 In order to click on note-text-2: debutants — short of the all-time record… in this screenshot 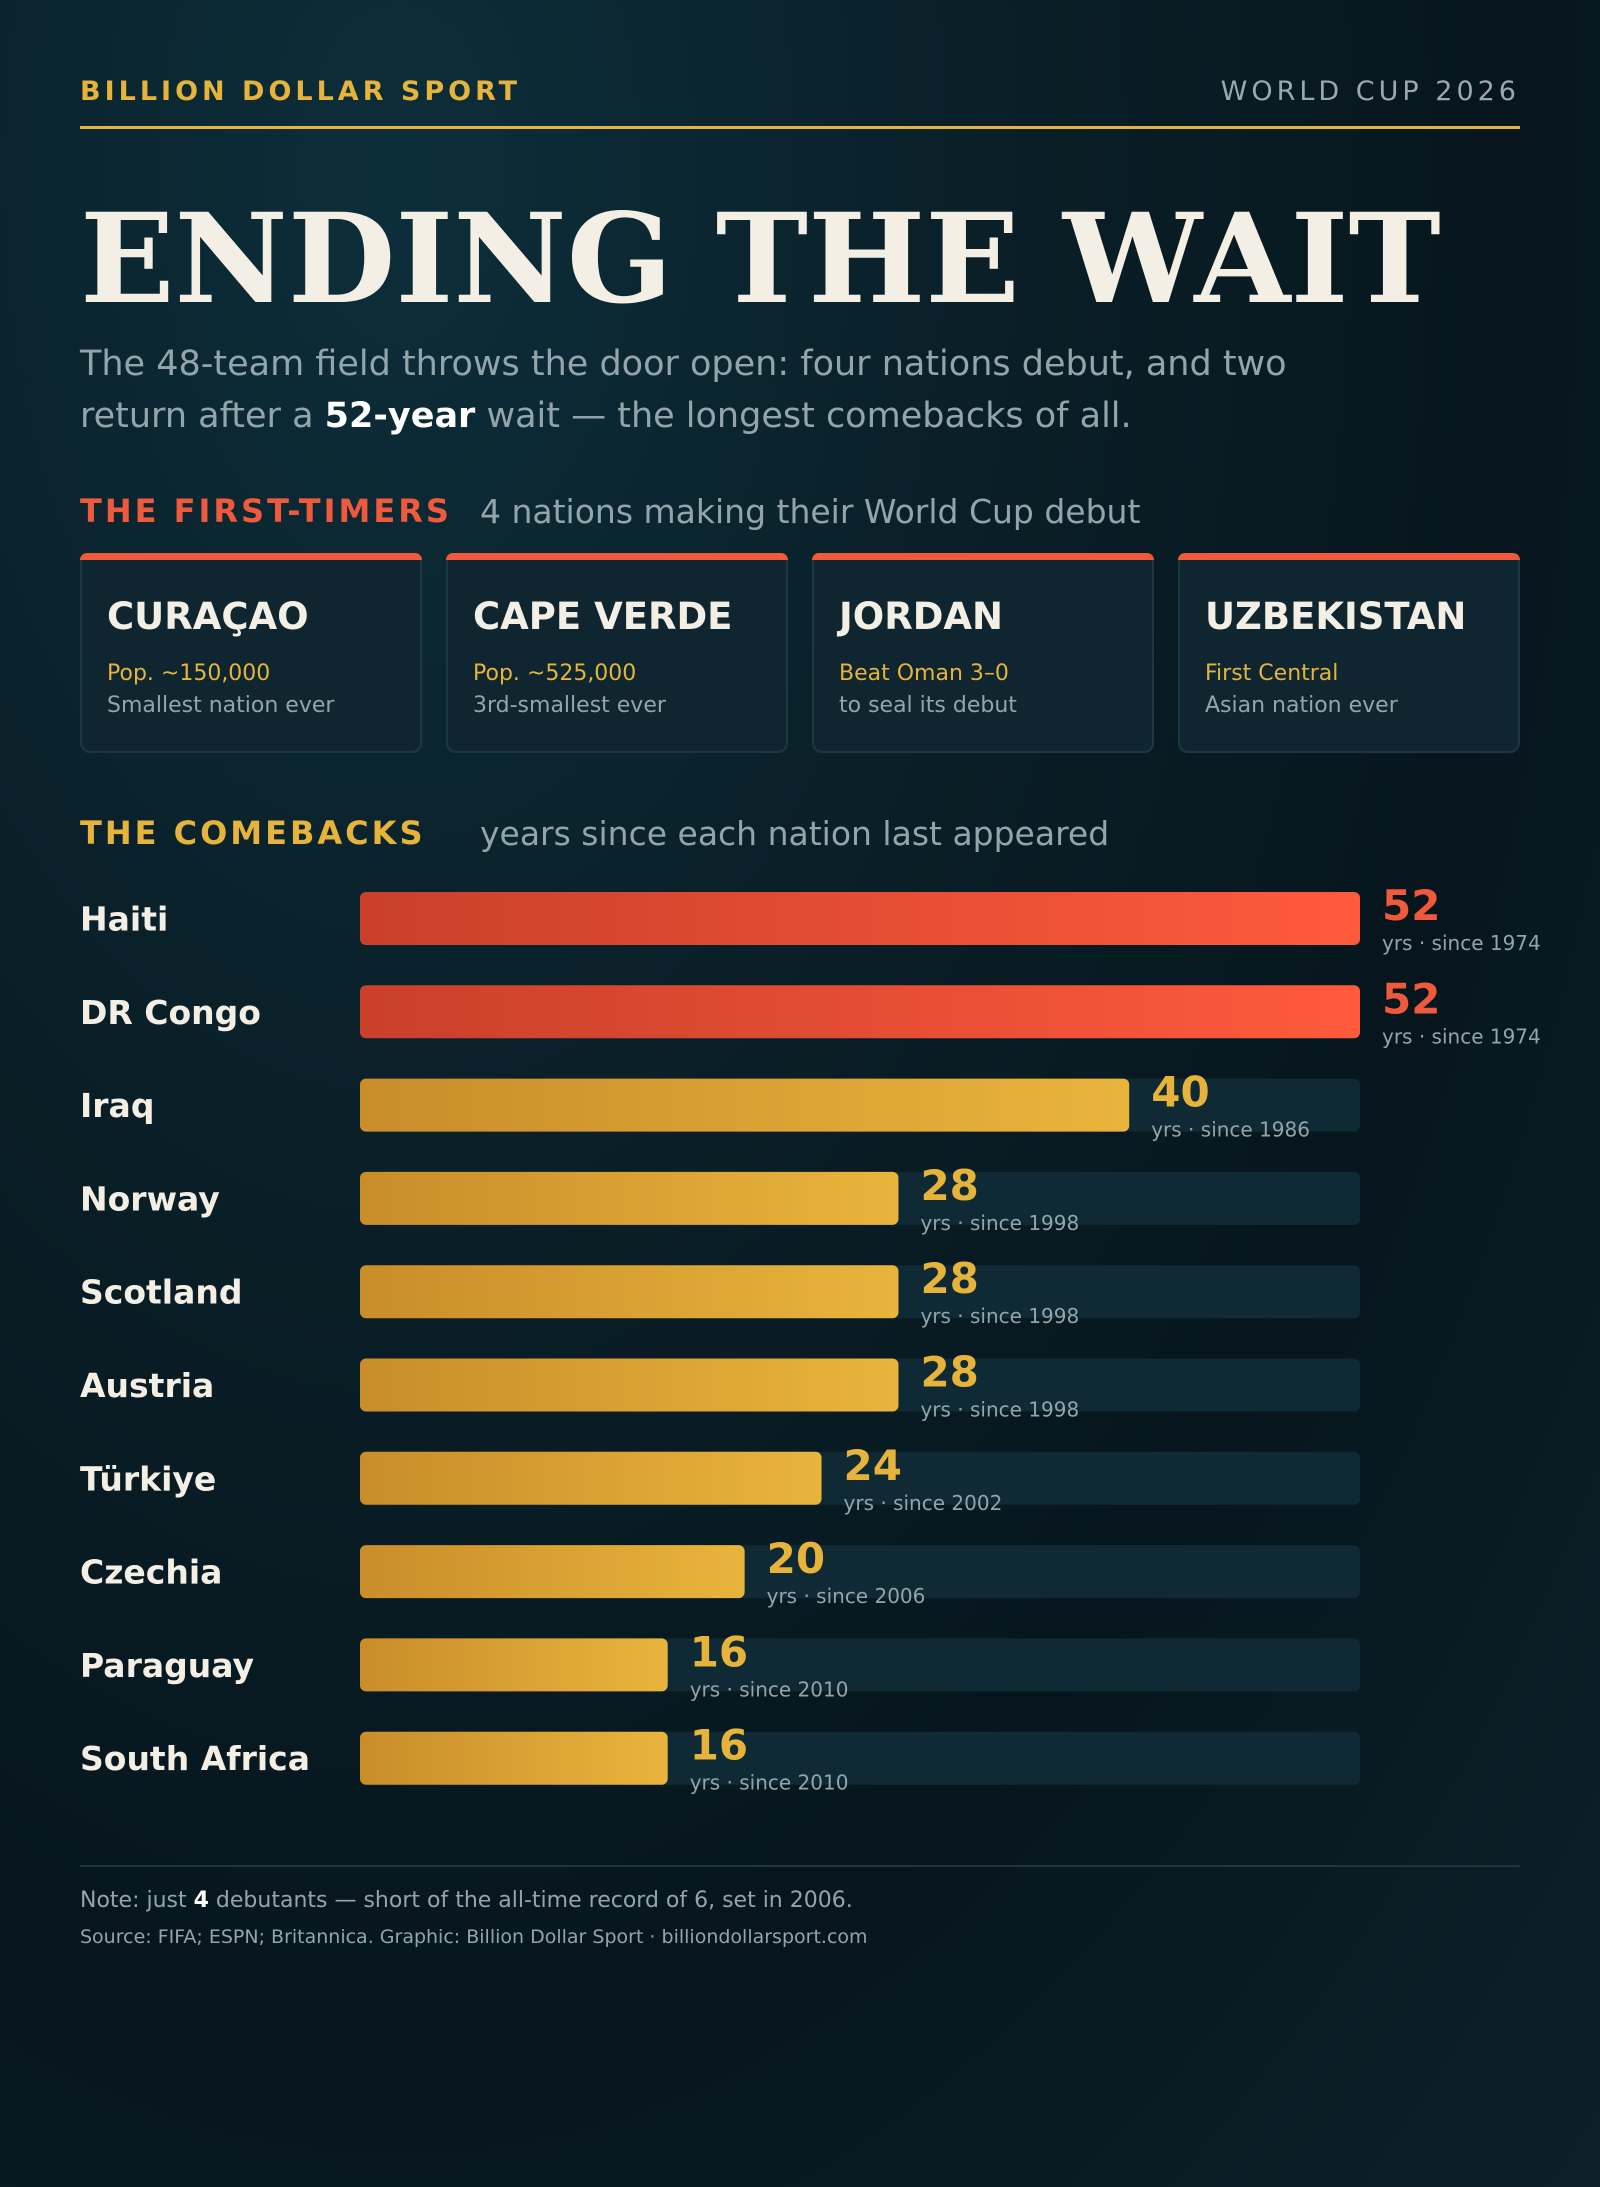, I will do `click(530, 1900)`.